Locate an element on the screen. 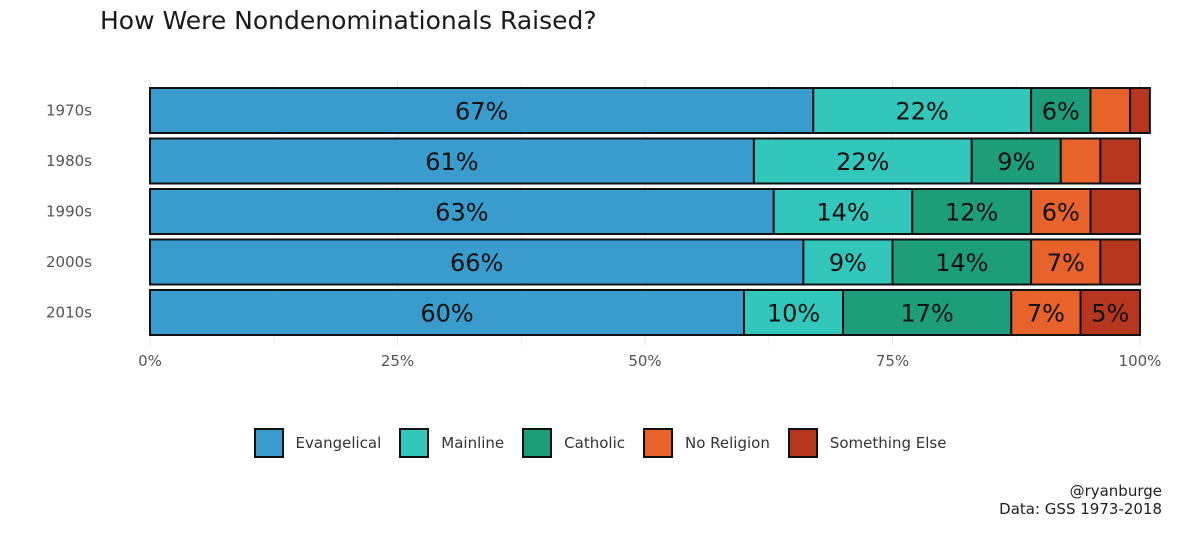  data-label: 12% is located at coordinates (971, 213).